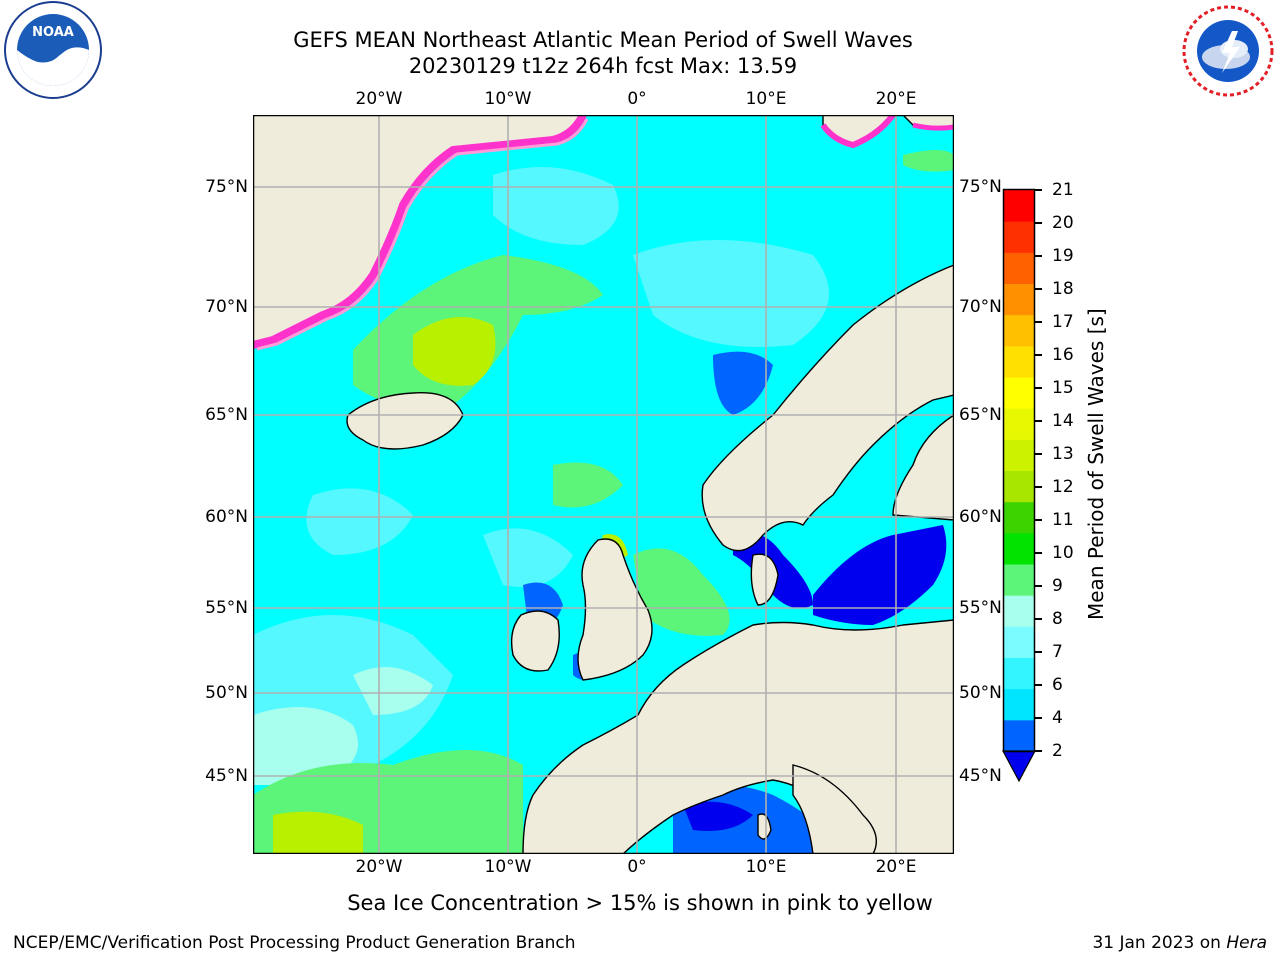  Describe the element at coordinates (1063, 355) in the screenshot. I see `colorbar-tick-label: 16` at that location.